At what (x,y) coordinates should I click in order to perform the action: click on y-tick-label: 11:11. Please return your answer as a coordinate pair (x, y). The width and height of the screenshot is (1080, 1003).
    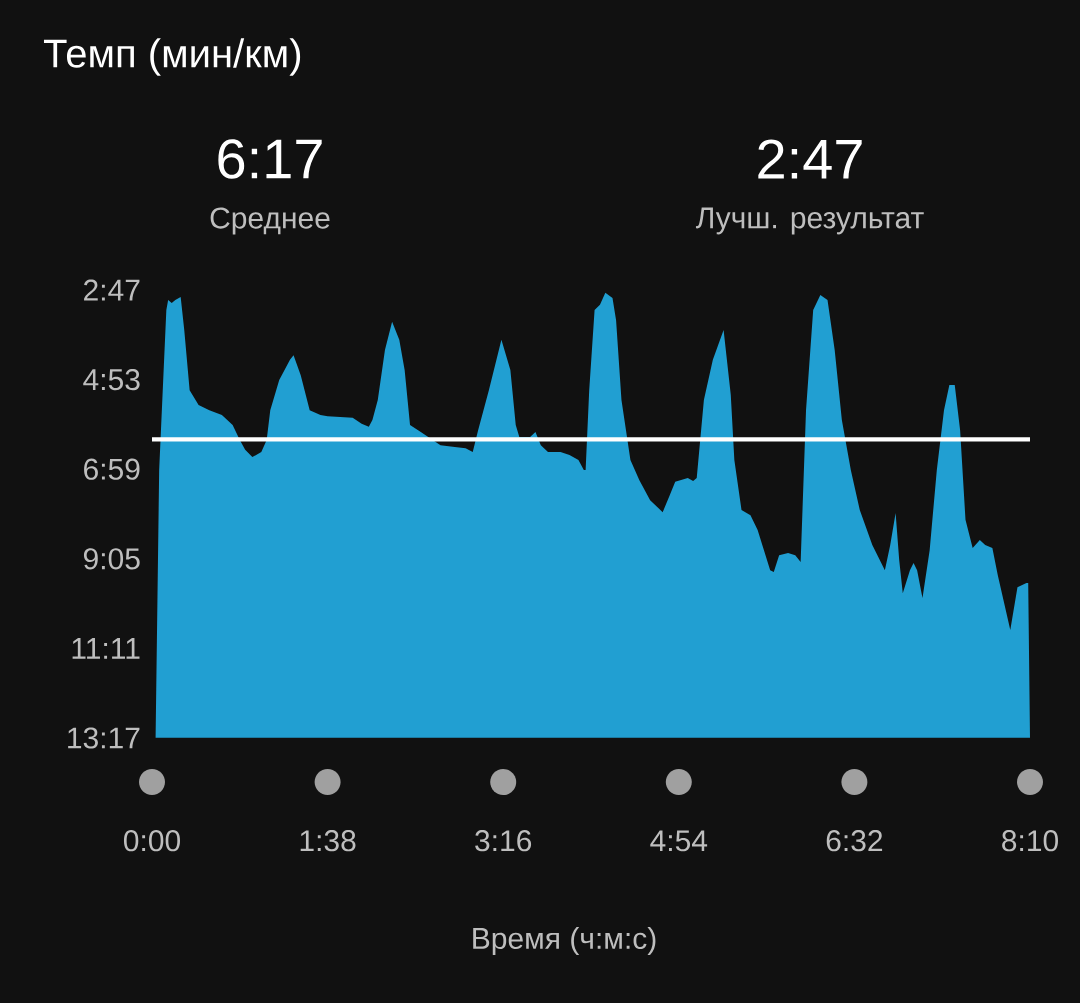
    Looking at the image, I should click on (106, 648).